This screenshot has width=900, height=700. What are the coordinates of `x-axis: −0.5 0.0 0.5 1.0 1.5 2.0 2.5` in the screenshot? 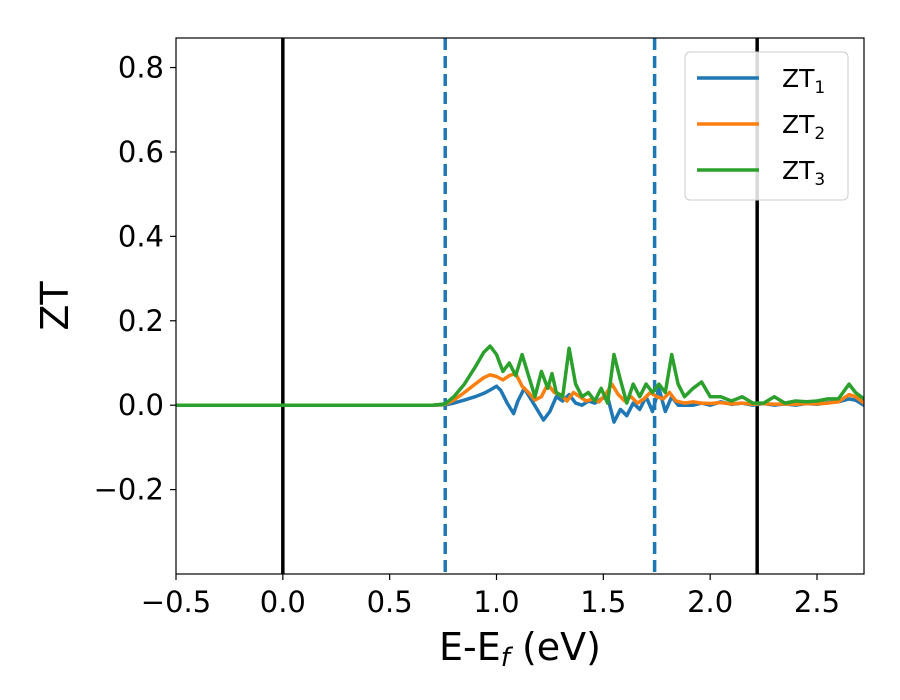 It's located at (490, 596).